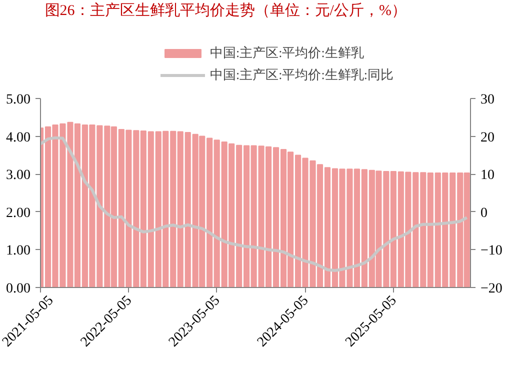  What do you see at coordinates (18, 100) in the screenshot?
I see `y-tick-label: 5.00` at bounding box center [18, 100].